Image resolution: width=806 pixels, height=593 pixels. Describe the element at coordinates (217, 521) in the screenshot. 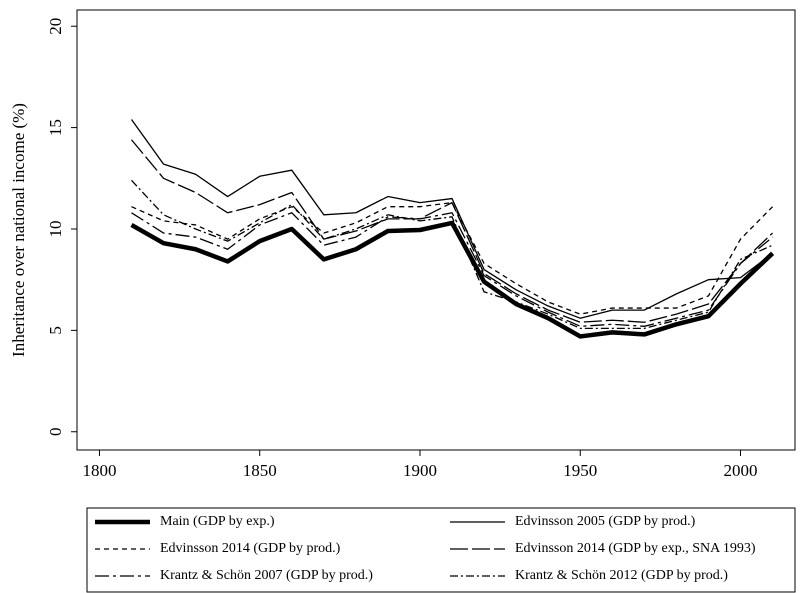

I see `legend-label: Main (GDP by exp.)` at that location.